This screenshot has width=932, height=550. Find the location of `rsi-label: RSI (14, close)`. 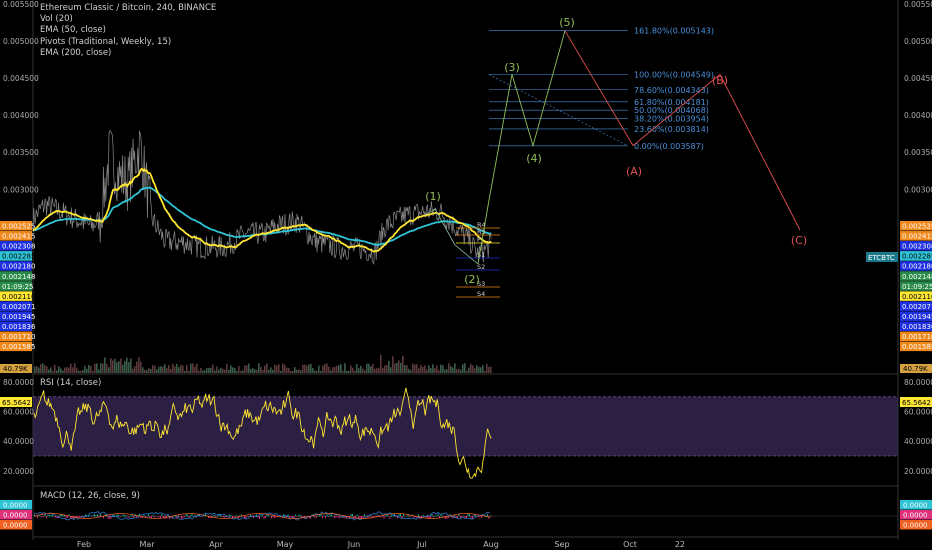

rsi-label: RSI (14, close) is located at coordinates (71, 383).